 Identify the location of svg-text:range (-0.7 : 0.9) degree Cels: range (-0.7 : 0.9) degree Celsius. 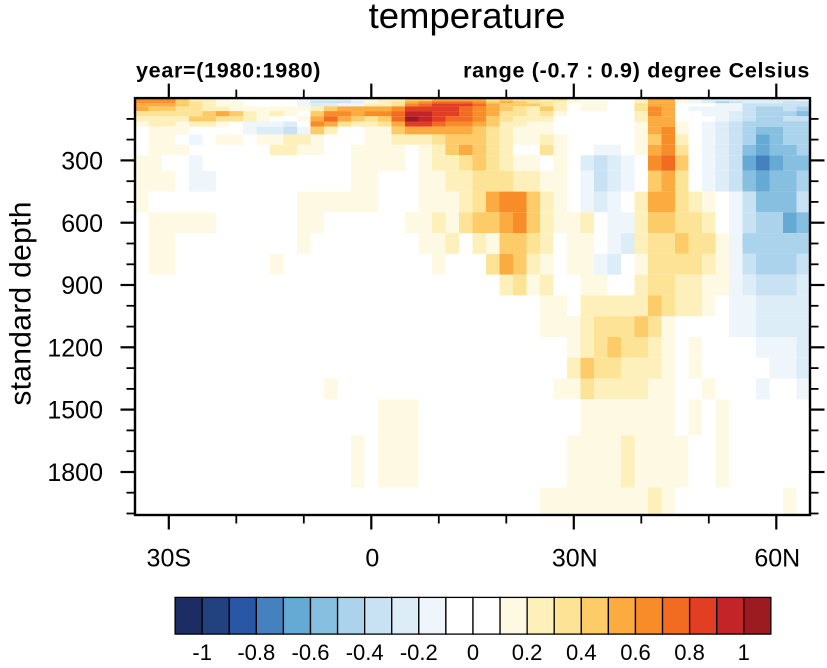
(636, 71).